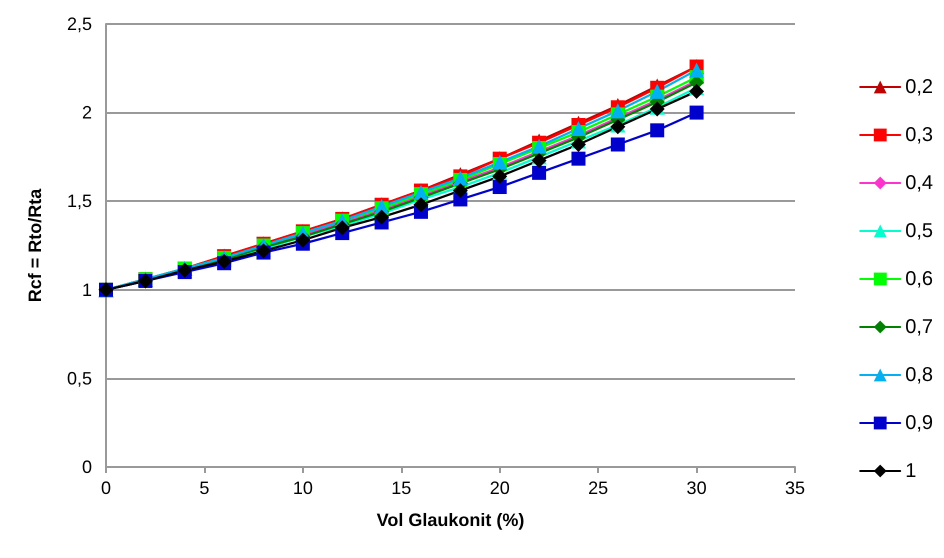  Describe the element at coordinates (919, 375) in the screenshot. I see `legend-label: 0,8` at that location.